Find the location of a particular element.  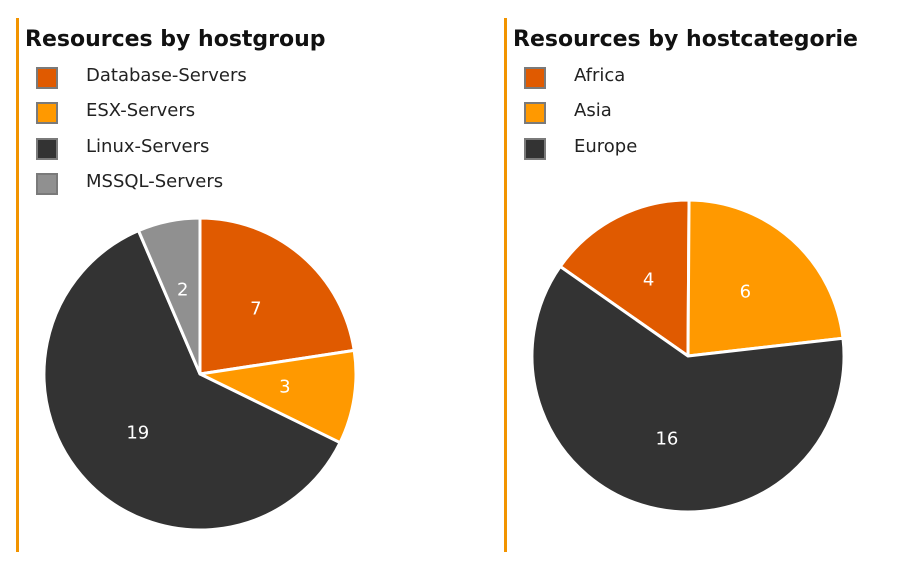

pie-value-label-linux-servers: 19 is located at coordinates (137, 433).